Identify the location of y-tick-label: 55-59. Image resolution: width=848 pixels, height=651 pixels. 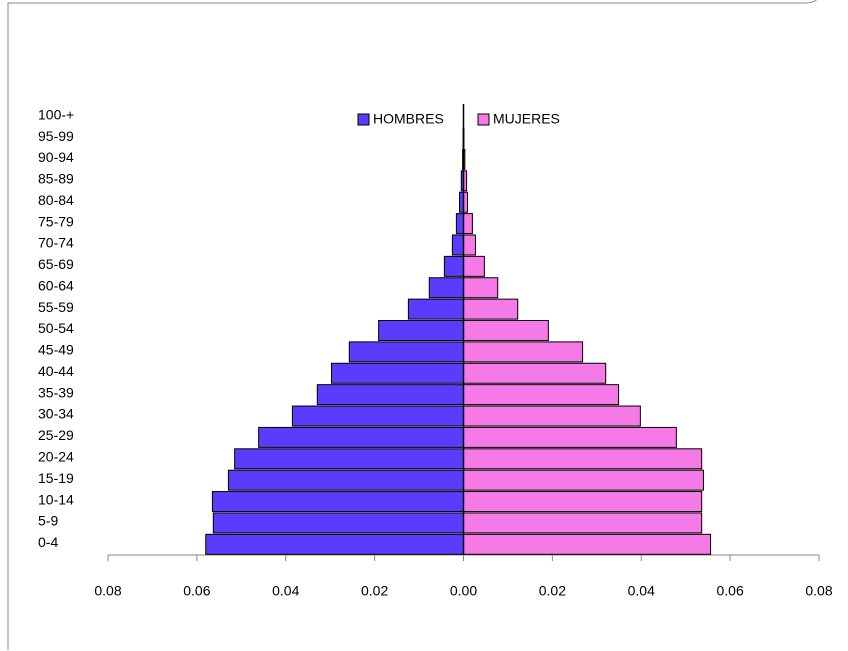
(56, 307).